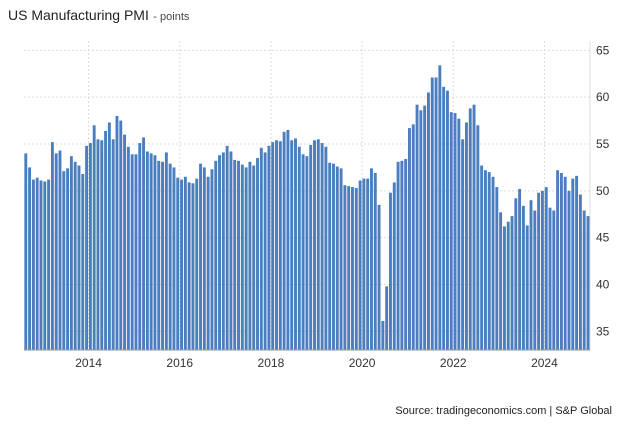 The image size is (624, 427). Describe the element at coordinates (88, 363) in the screenshot. I see `x-tick-label: 2014` at that location.